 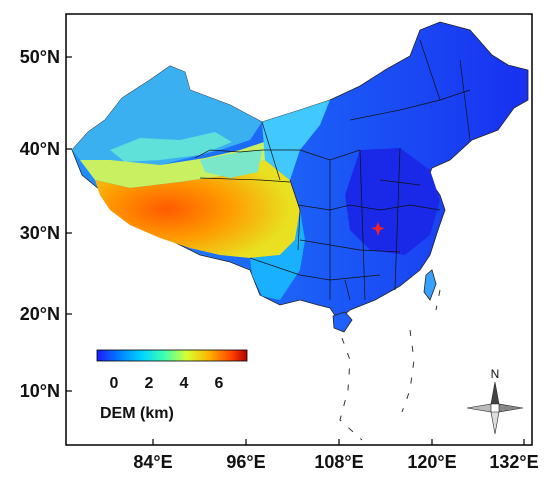 What do you see at coordinates (495, 393) in the screenshot?
I see `compass-north-point` at bounding box center [495, 393].